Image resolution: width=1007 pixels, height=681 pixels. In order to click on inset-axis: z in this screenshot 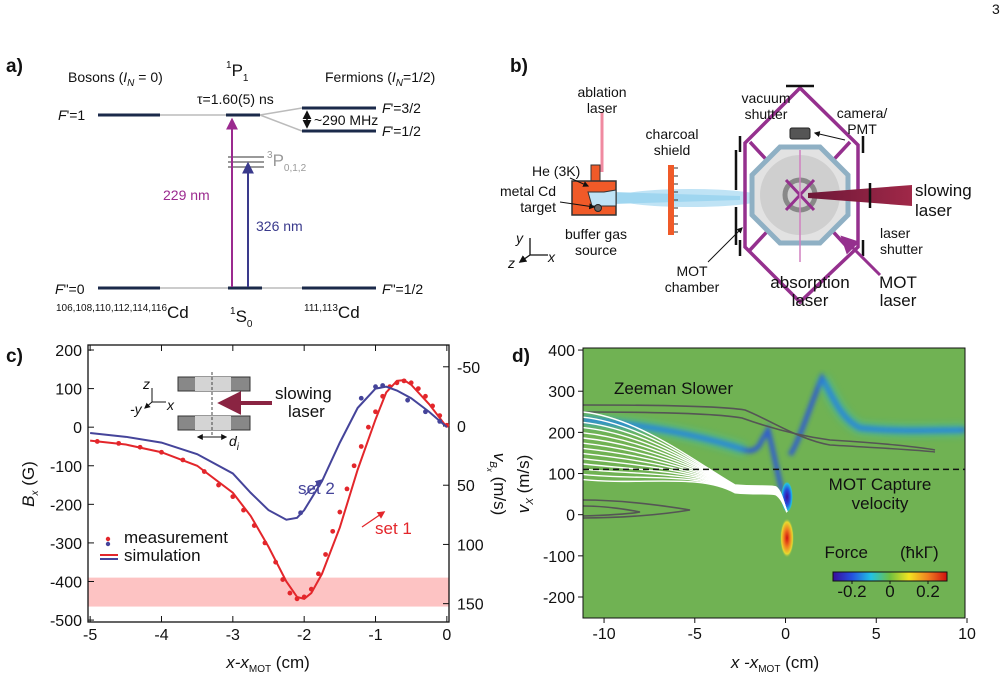, I will do `click(146, 384)`.